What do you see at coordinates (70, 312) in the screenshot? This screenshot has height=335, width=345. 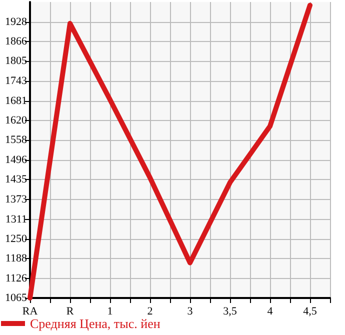 I see `x-tick-label: R` at bounding box center [70, 312].